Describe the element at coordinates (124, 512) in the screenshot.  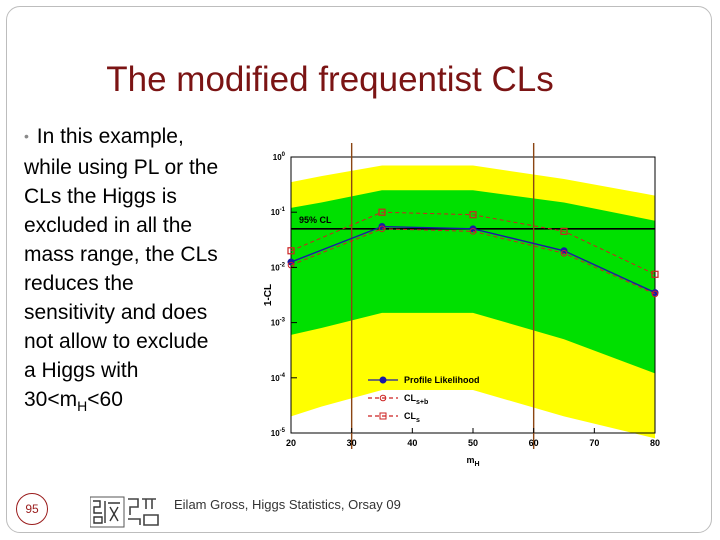
I see `weizmann-logo-icon` at that location.